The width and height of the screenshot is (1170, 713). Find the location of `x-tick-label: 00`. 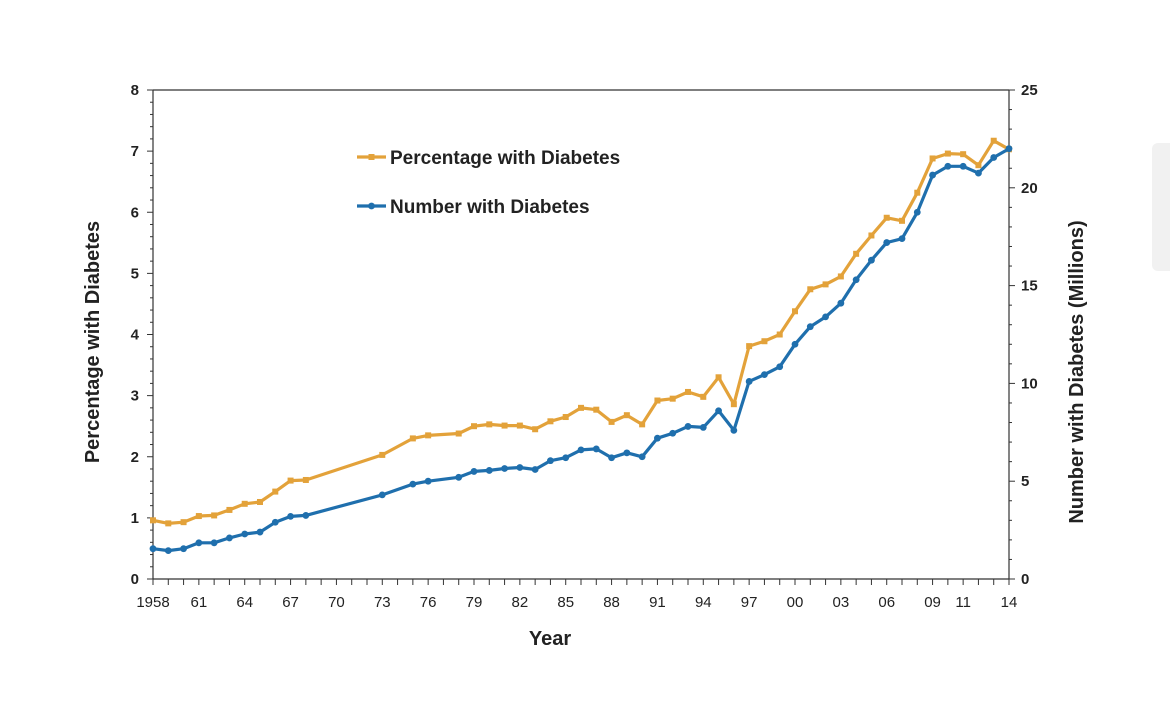

x-tick-label: 00 is located at coordinates (795, 602).